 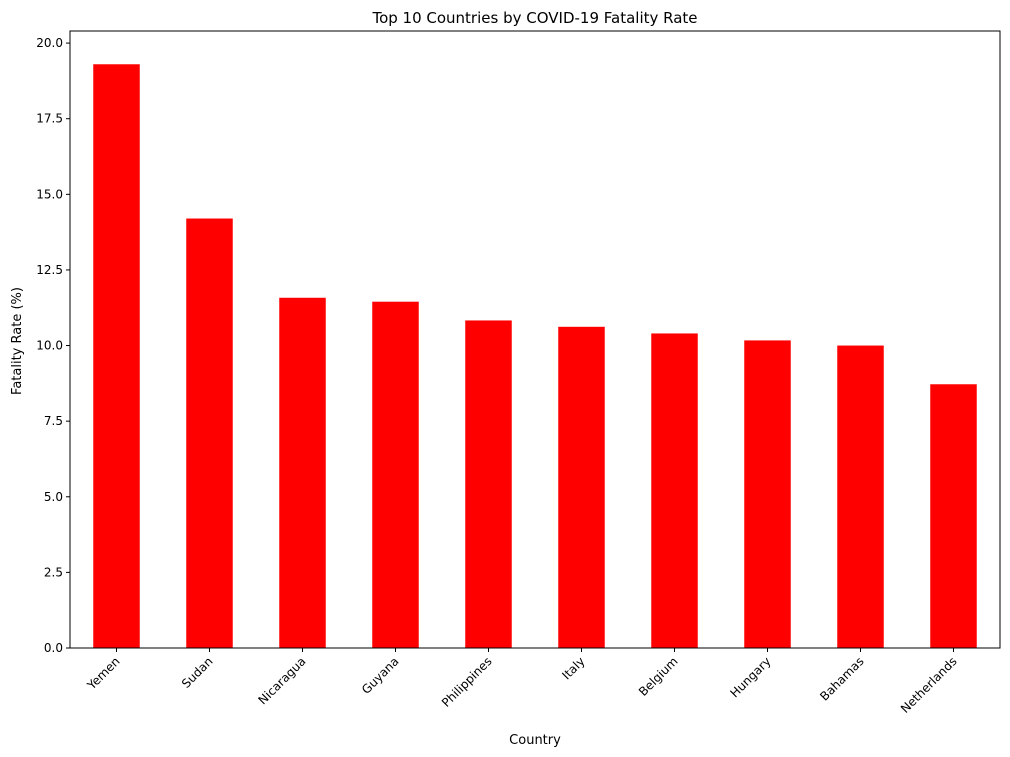 What do you see at coordinates (658, 676) in the screenshot?
I see `x-tick-label: Belgium` at bounding box center [658, 676].